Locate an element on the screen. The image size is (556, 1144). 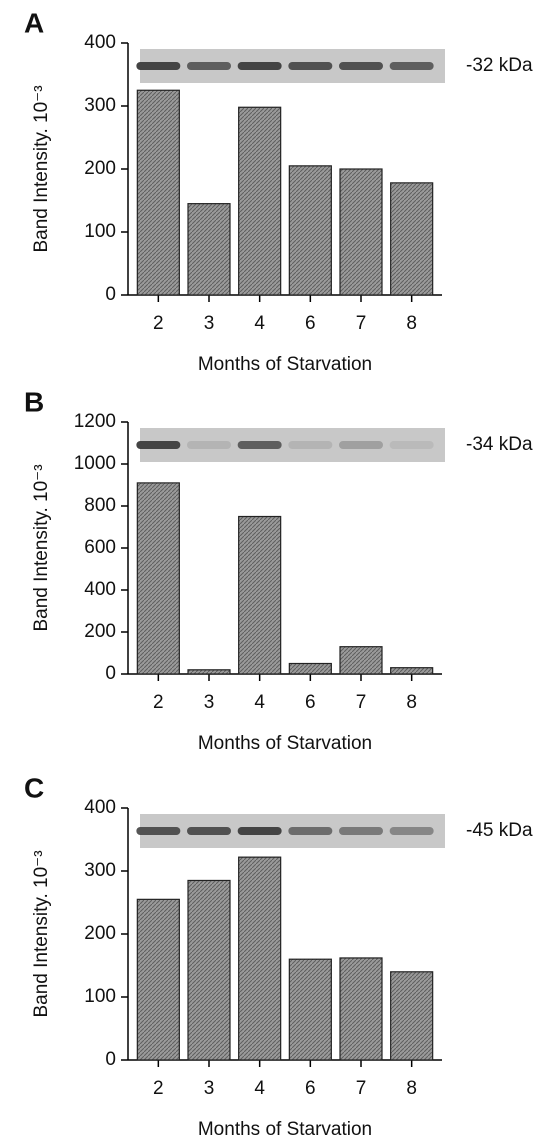
y-tick-label: 600 is located at coordinates (100, 547).